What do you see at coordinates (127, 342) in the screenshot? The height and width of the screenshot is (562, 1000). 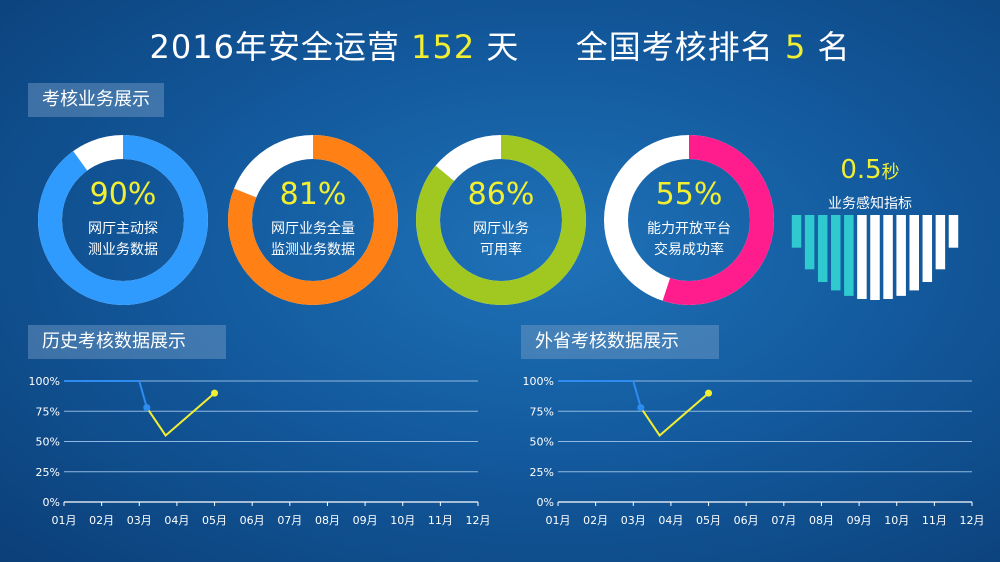 I see `history-section-label: 历史考核数据展示` at bounding box center [127, 342].